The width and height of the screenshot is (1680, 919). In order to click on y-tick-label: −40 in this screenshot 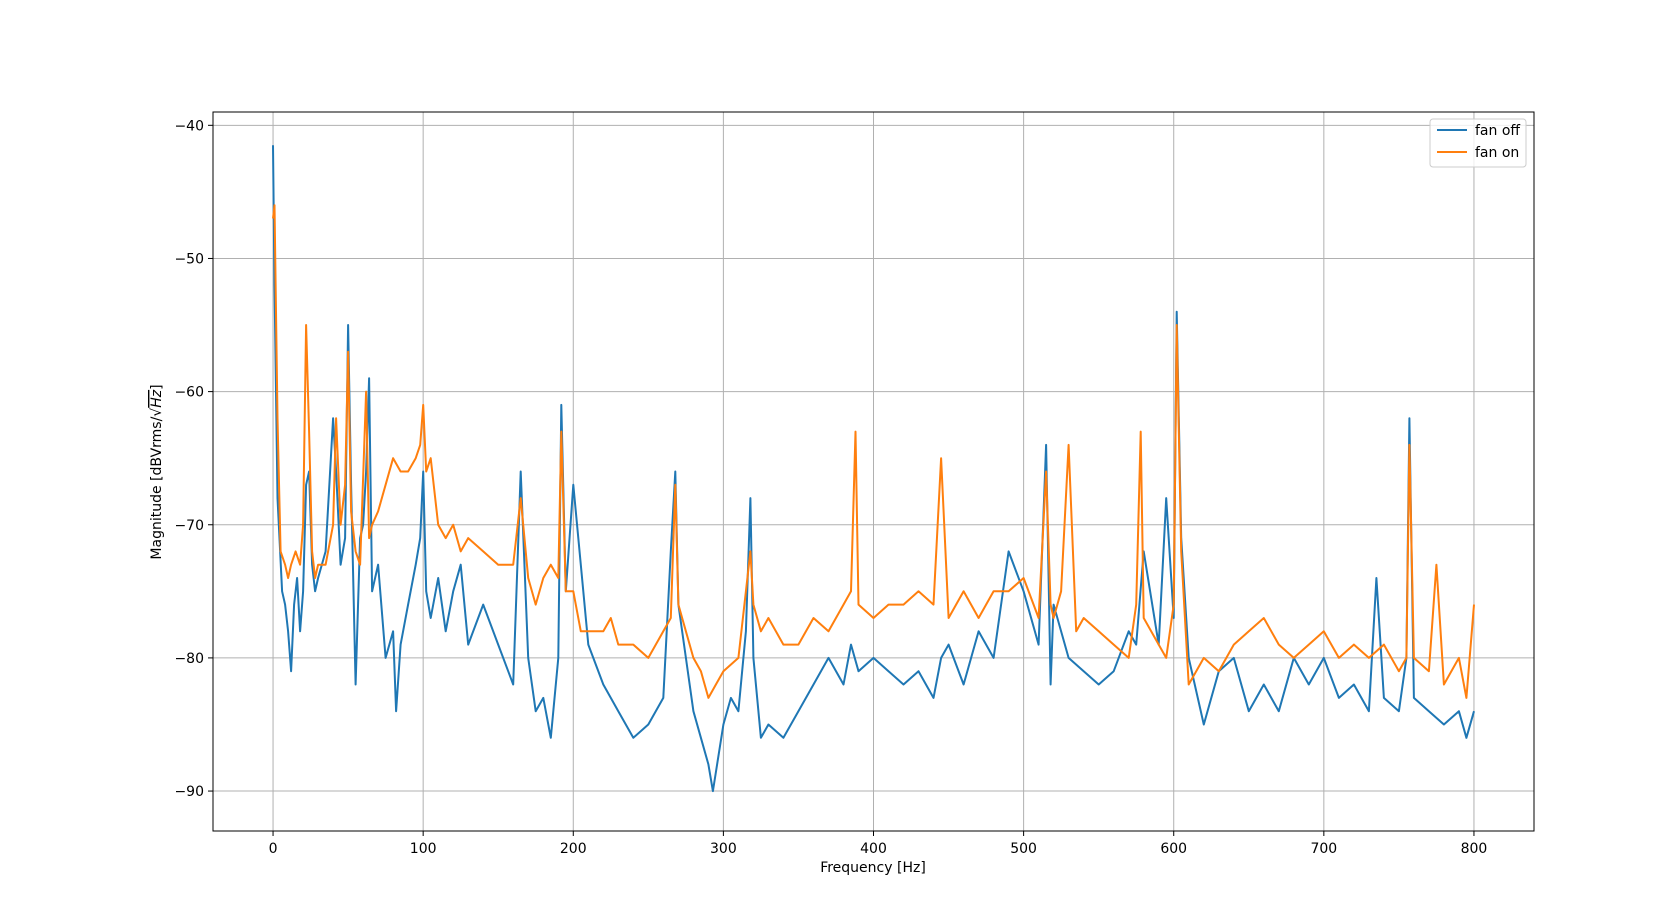, I will do `click(189, 126)`.